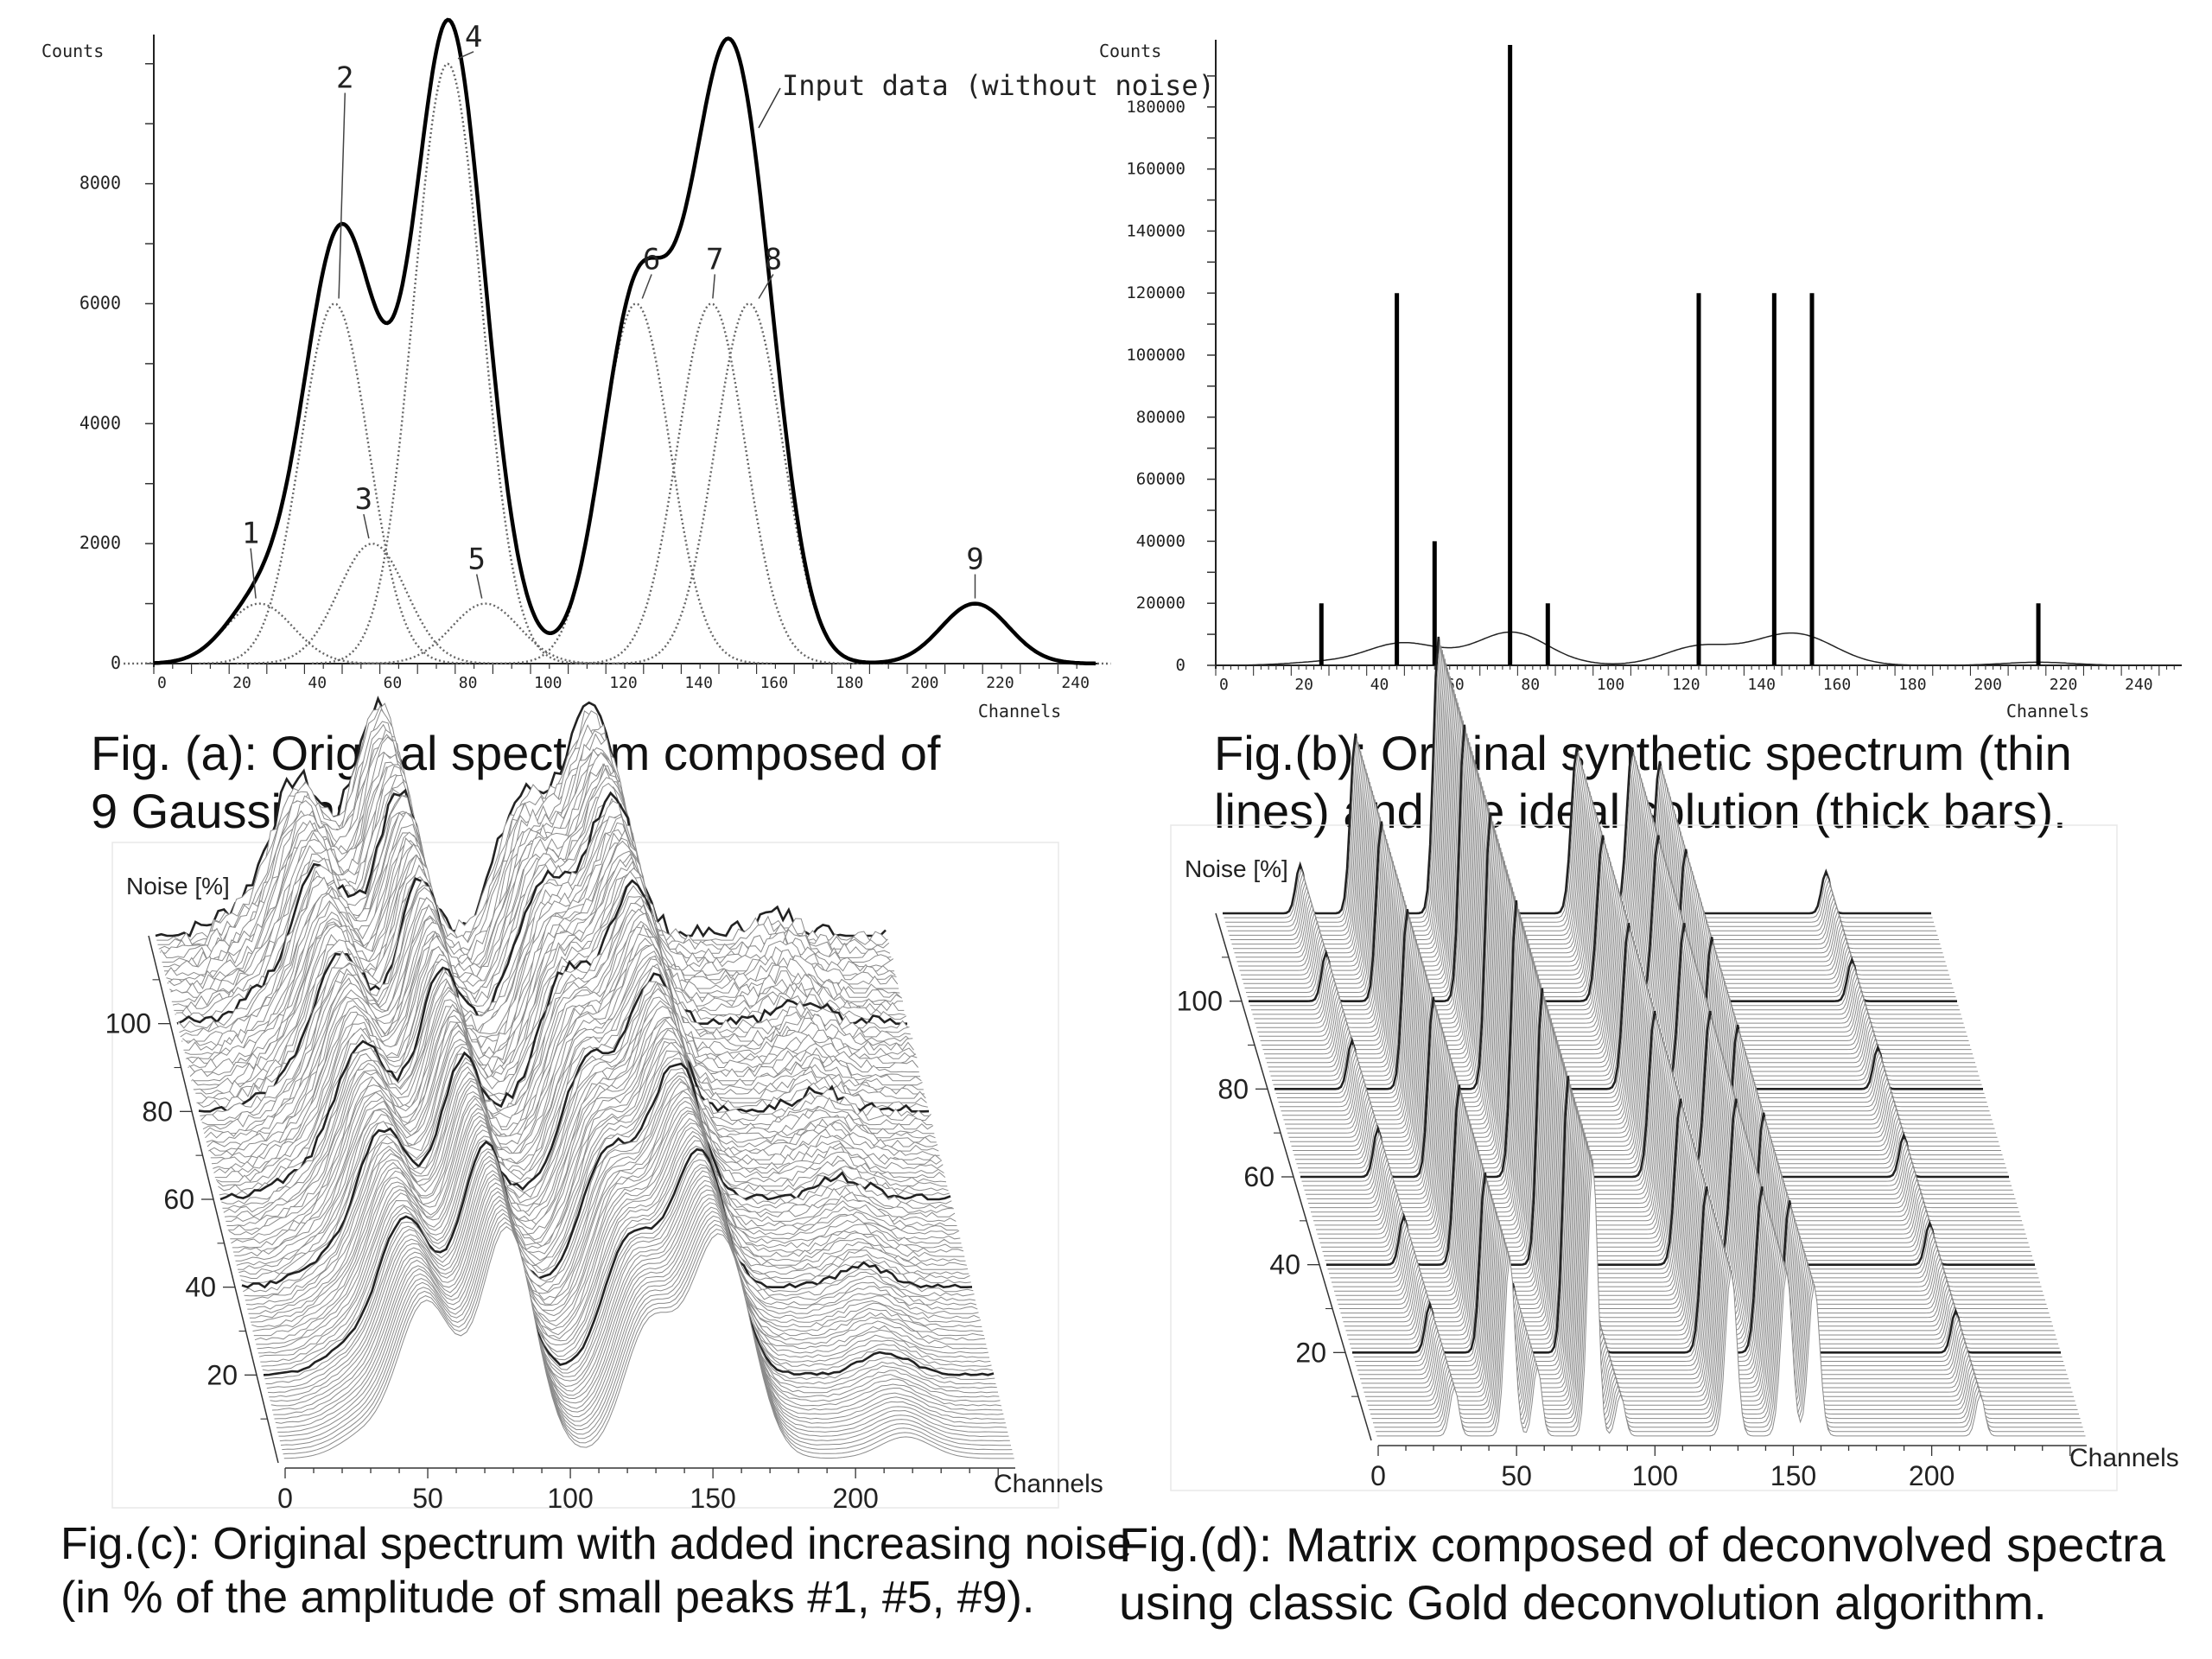 This screenshot has width=2212, height=1659. Describe the element at coordinates (1912, 685) in the screenshot. I see `x-tick-label: 180` at that location.